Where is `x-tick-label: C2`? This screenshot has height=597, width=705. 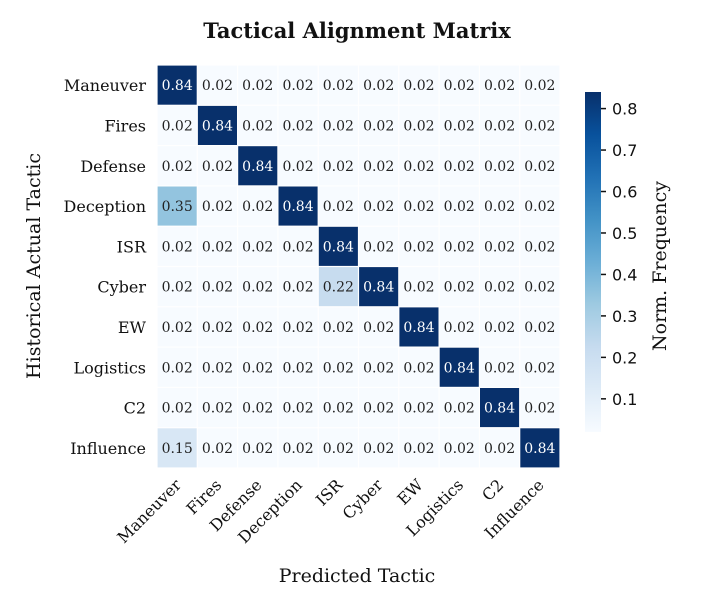
x-tick-label: C2 is located at coordinates (492, 489).